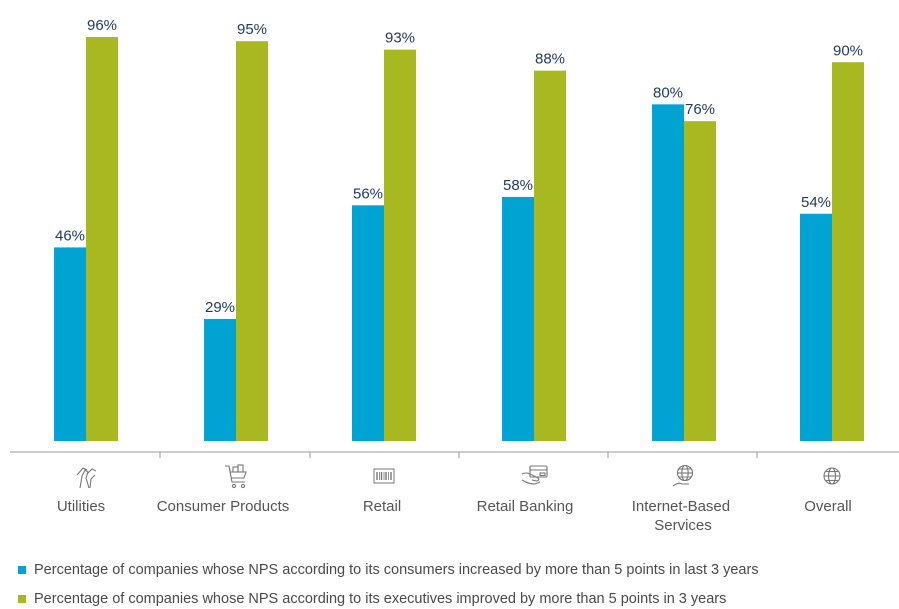  Describe the element at coordinates (70, 235) in the screenshot. I see `value-label-utilities-consumers: 46%` at that location.